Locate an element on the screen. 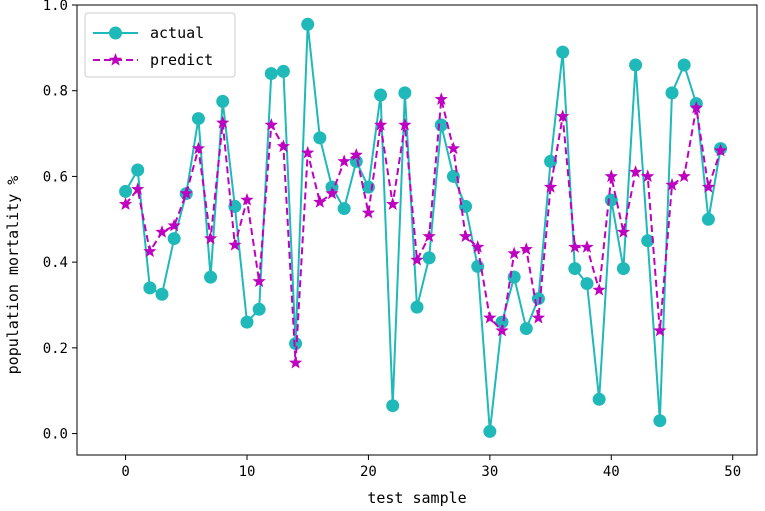 The height and width of the screenshot is (511, 765). legend-actual-marker is located at coordinates (115, 33).